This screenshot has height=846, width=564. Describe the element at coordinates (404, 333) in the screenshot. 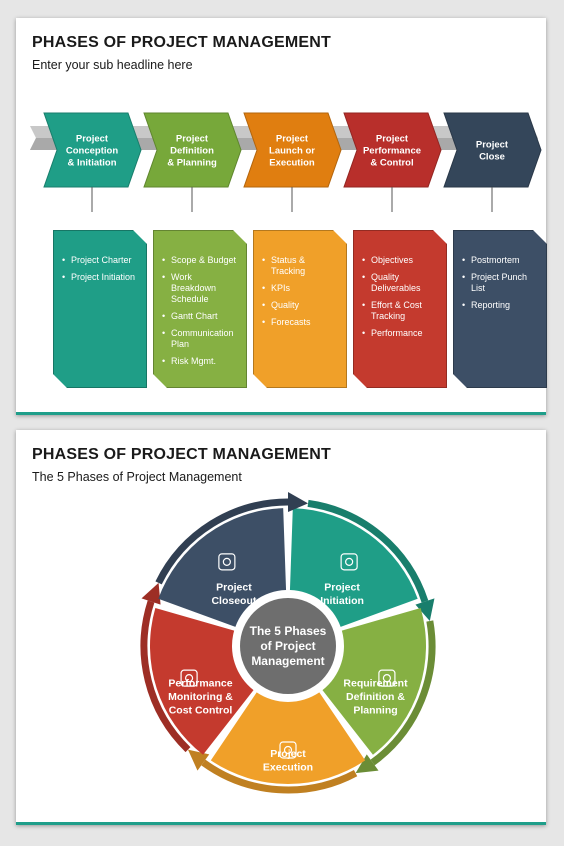

I see `phase-card-item: Performance` at that location.